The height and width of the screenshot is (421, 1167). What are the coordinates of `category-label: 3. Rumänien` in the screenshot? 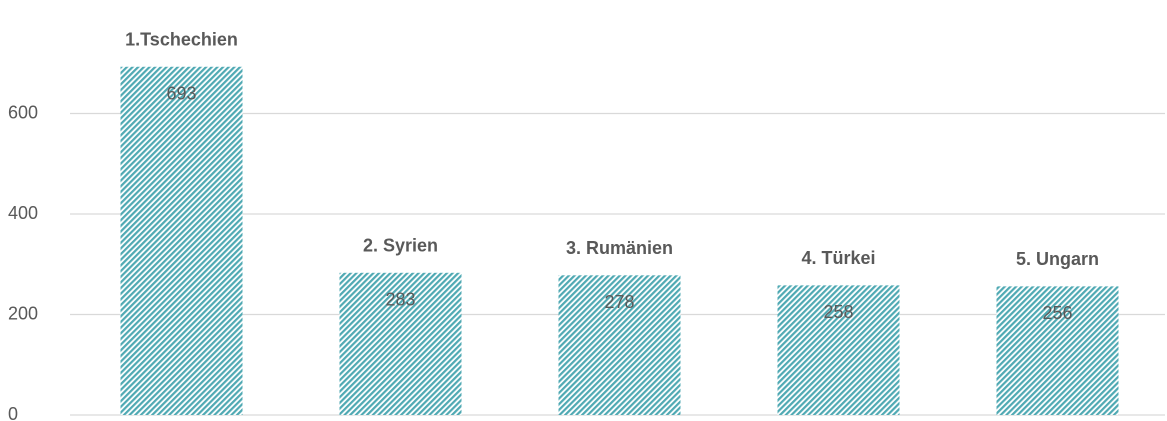 It's located at (619, 248).